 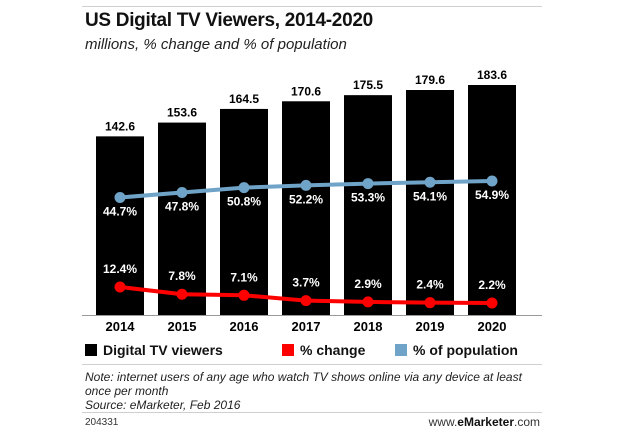 I want to click on source-text: Source: eMarketer, Feb 2016, so click(x=163, y=405).